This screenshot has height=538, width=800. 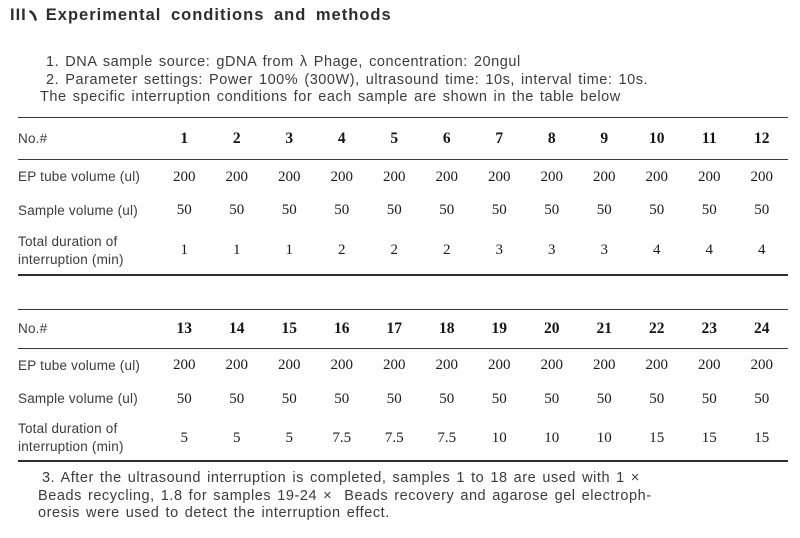 I want to click on cjk-enumeration-comma-icon, so click(x=33, y=14).